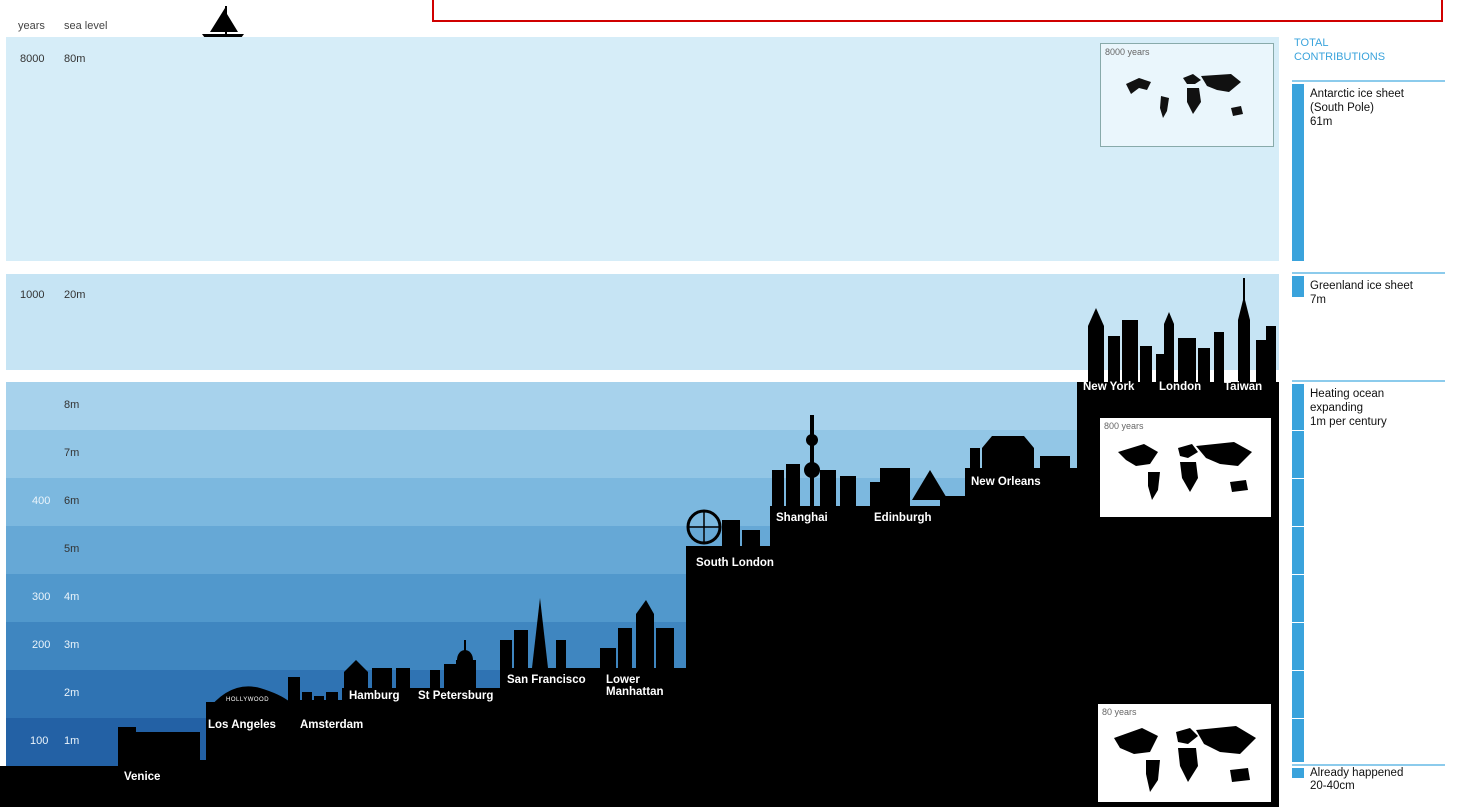  What do you see at coordinates (72, 405) in the screenshot?
I see `sea-level-label: 8m` at bounding box center [72, 405].